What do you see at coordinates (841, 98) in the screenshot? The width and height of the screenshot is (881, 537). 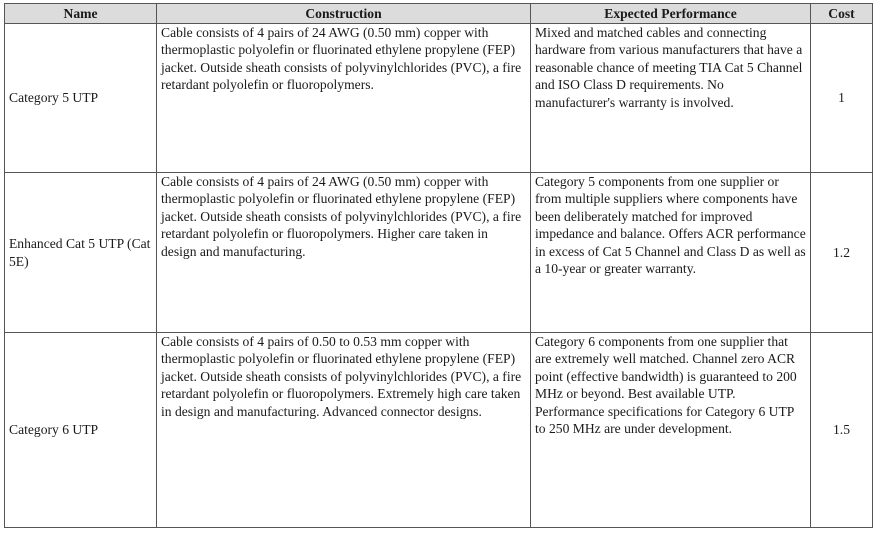 I see `cost-cell: 1` at bounding box center [841, 98].